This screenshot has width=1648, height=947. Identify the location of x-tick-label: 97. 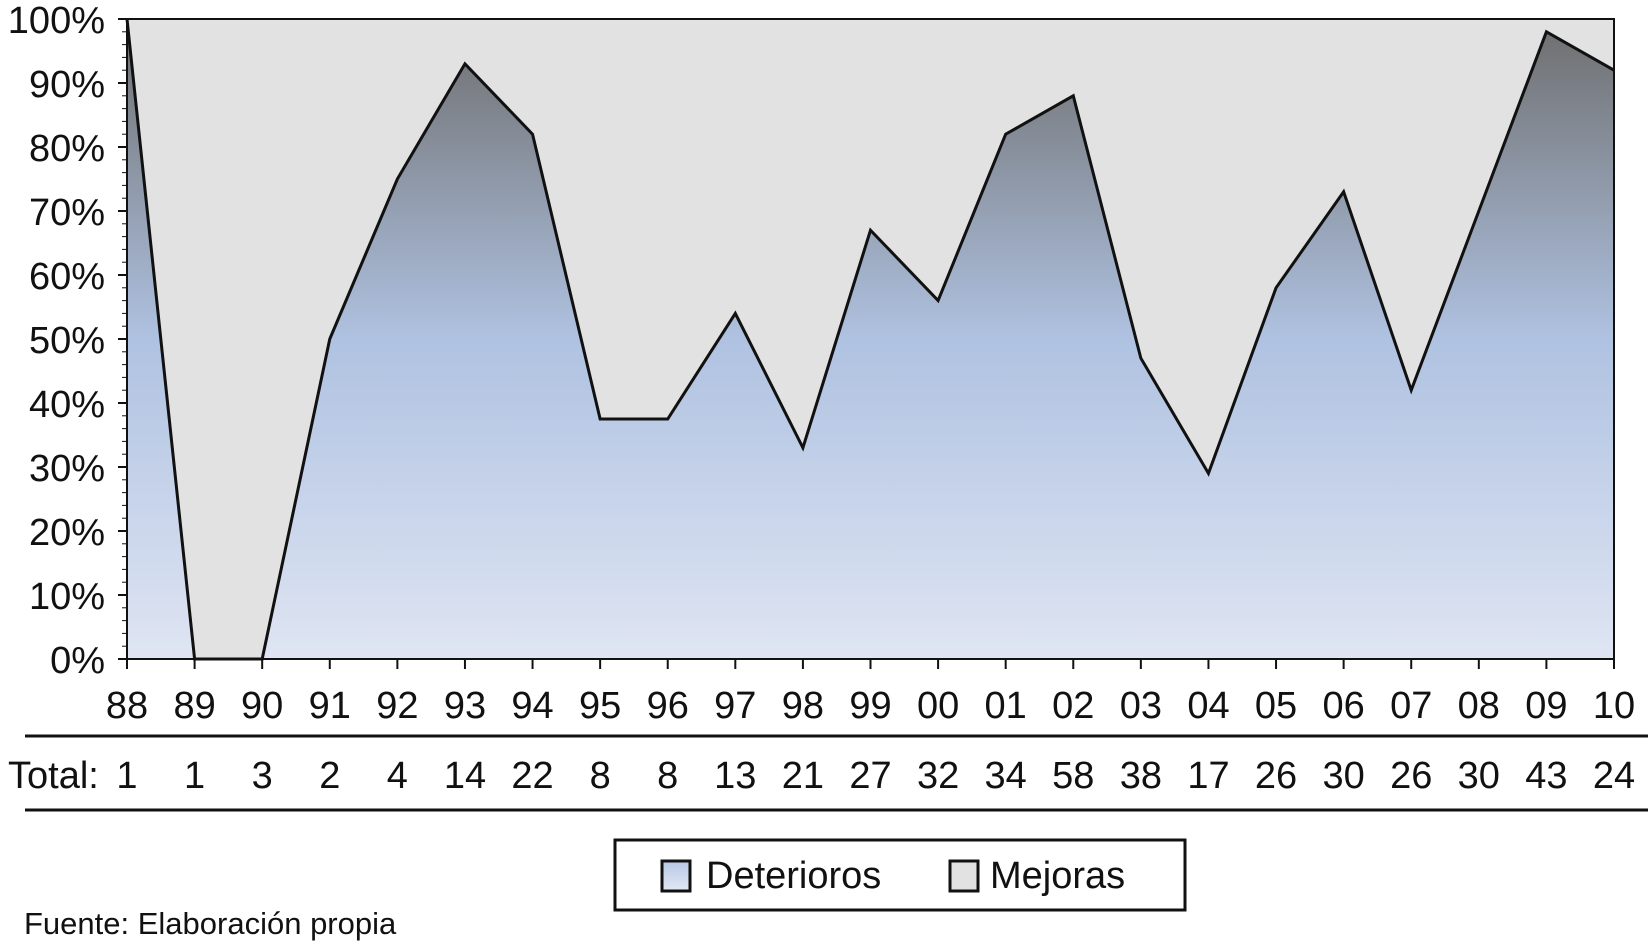
(735, 706).